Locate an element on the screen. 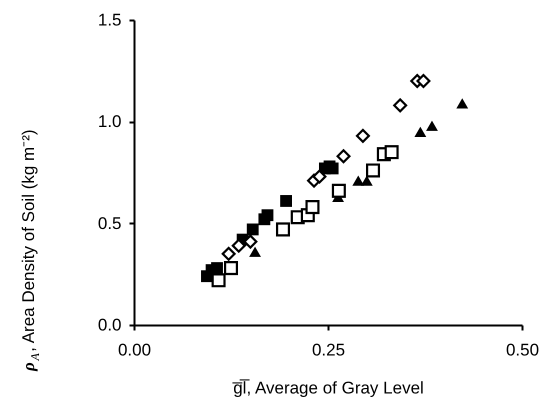 This screenshot has height=412, width=549. y-axis-title: ρA, Area Density of Soil (kg m⁻²) is located at coordinates (30, 250).